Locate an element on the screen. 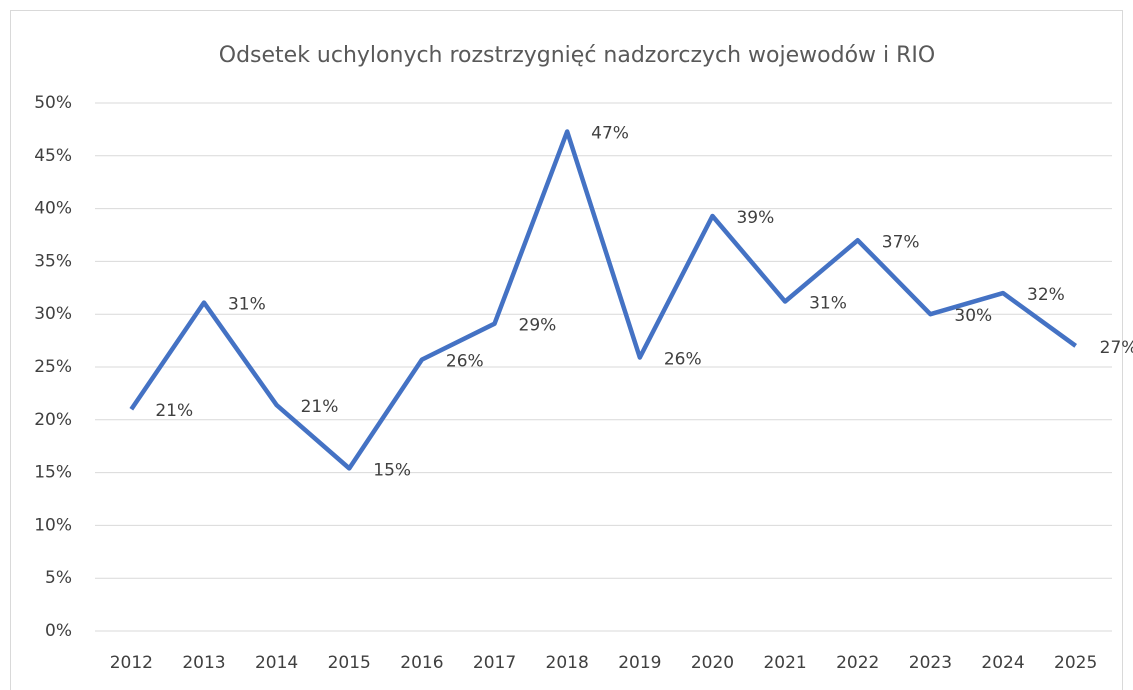 This screenshot has height=690, width=1133. y-tick-label: 45% is located at coordinates (53, 156).